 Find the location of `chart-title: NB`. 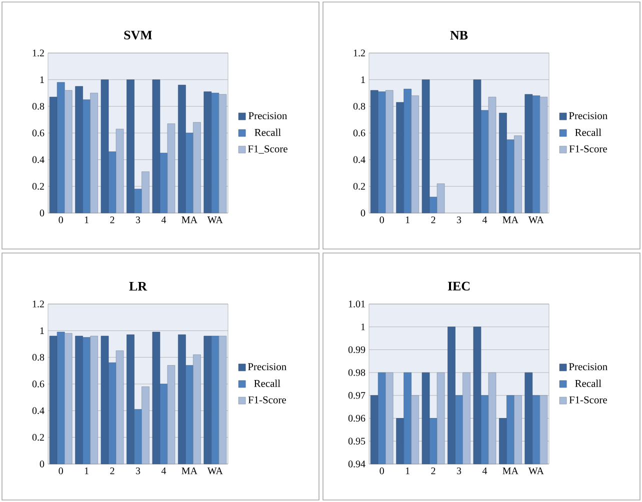

chart-title: NB is located at coordinates (459, 35).